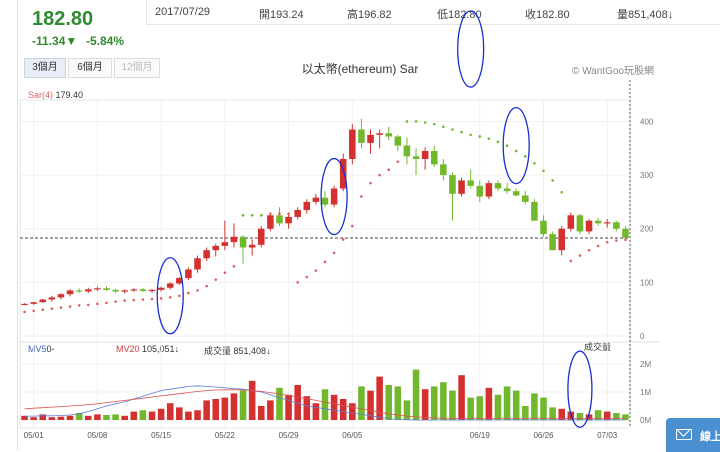 This screenshot has width=720, height=452. What do you see at coordinates (225, 435) in the screenshot?
I see `date-tick-label: 05/22` at bounding box center [225, 435].